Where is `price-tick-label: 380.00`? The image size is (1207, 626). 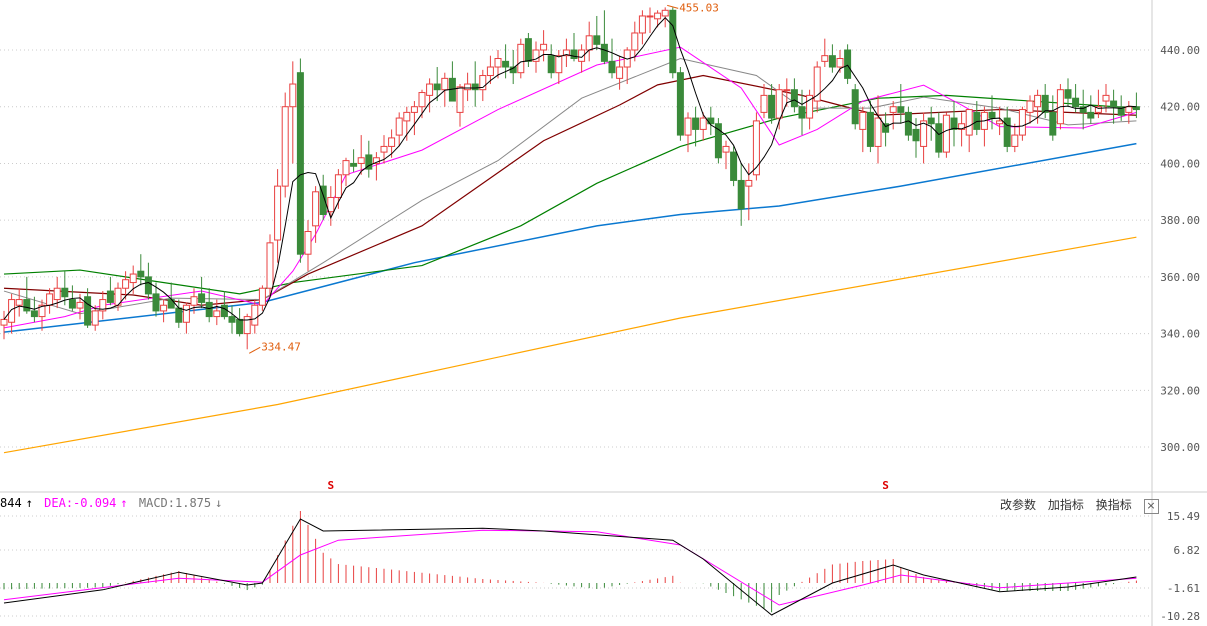
price-tick-label: 380.00 is located at coordinates (1180, 220).